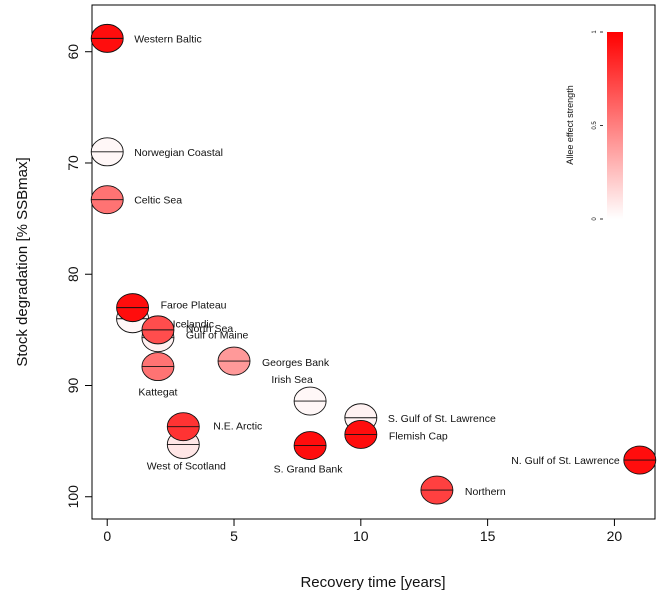  I want to click on color-legend: Allee effect strength 0 0.5 1, so click(594, 125).